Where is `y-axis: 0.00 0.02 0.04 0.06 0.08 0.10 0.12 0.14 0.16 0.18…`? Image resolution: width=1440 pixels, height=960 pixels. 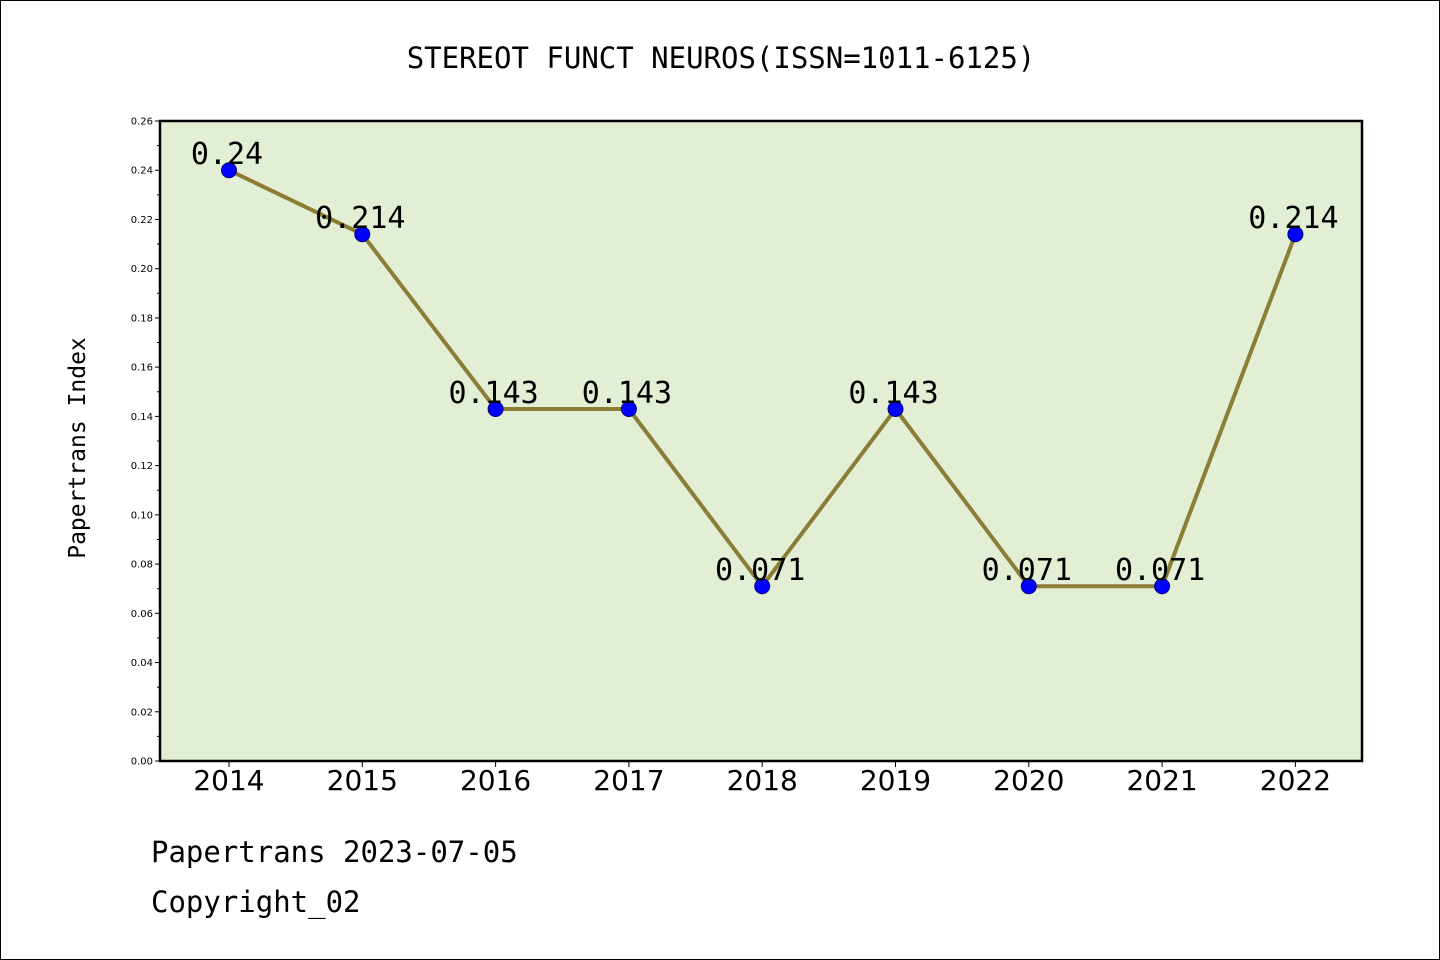 y-axis: 0.00 0.02 0.04 0.06 0.08 0.10 0.12 0.14 0.16 0.18… is located at coordinates (145, 442).